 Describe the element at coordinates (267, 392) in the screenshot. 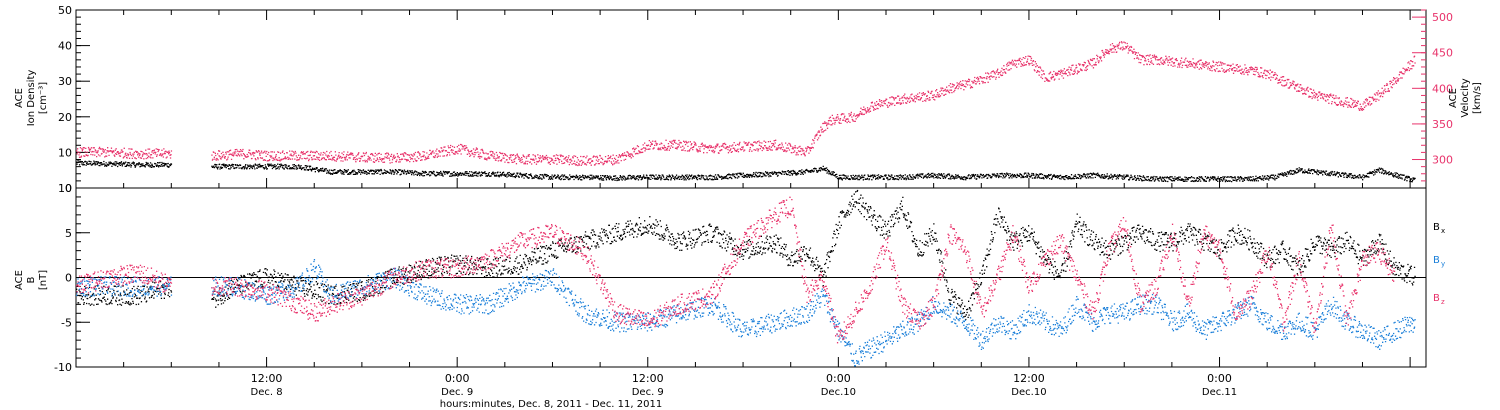

I see `x-tick-date-label: Dec. 8` at that location.